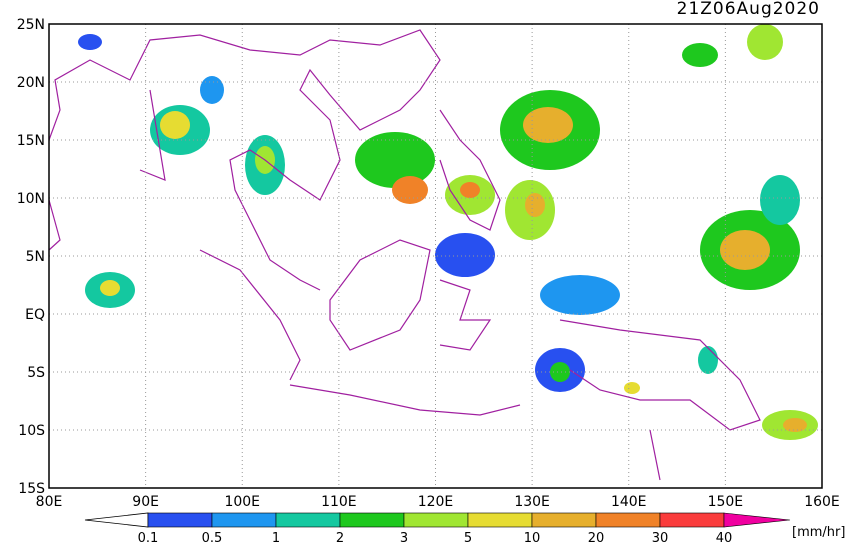 The image size is (864, 548). I want to click on lon-label: 90E, so click(145, 502).